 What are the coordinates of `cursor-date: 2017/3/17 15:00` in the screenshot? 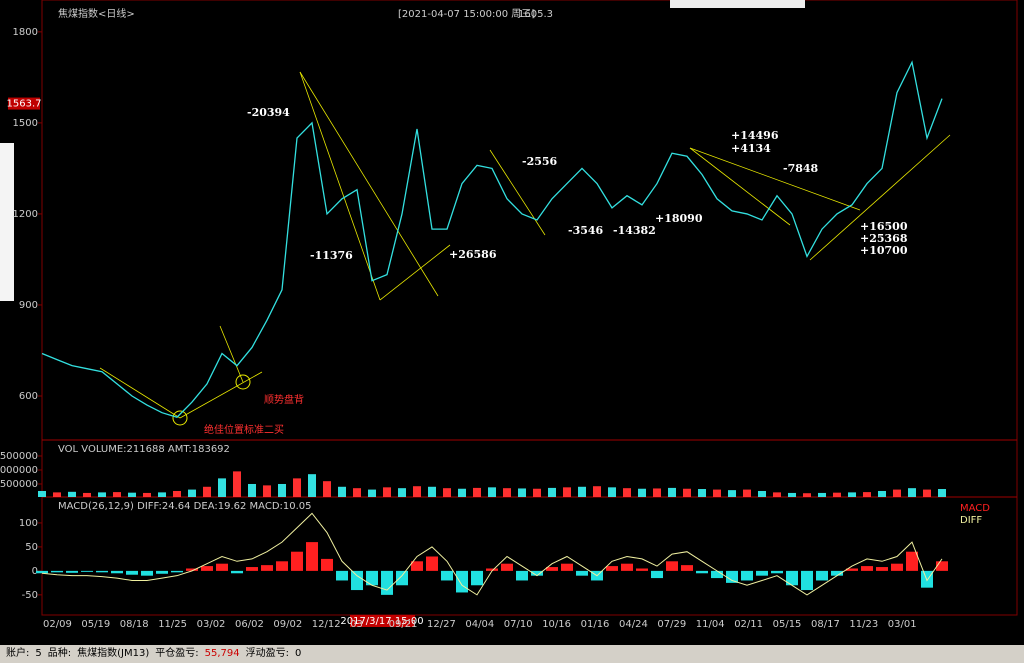 It's located at (381, 621).